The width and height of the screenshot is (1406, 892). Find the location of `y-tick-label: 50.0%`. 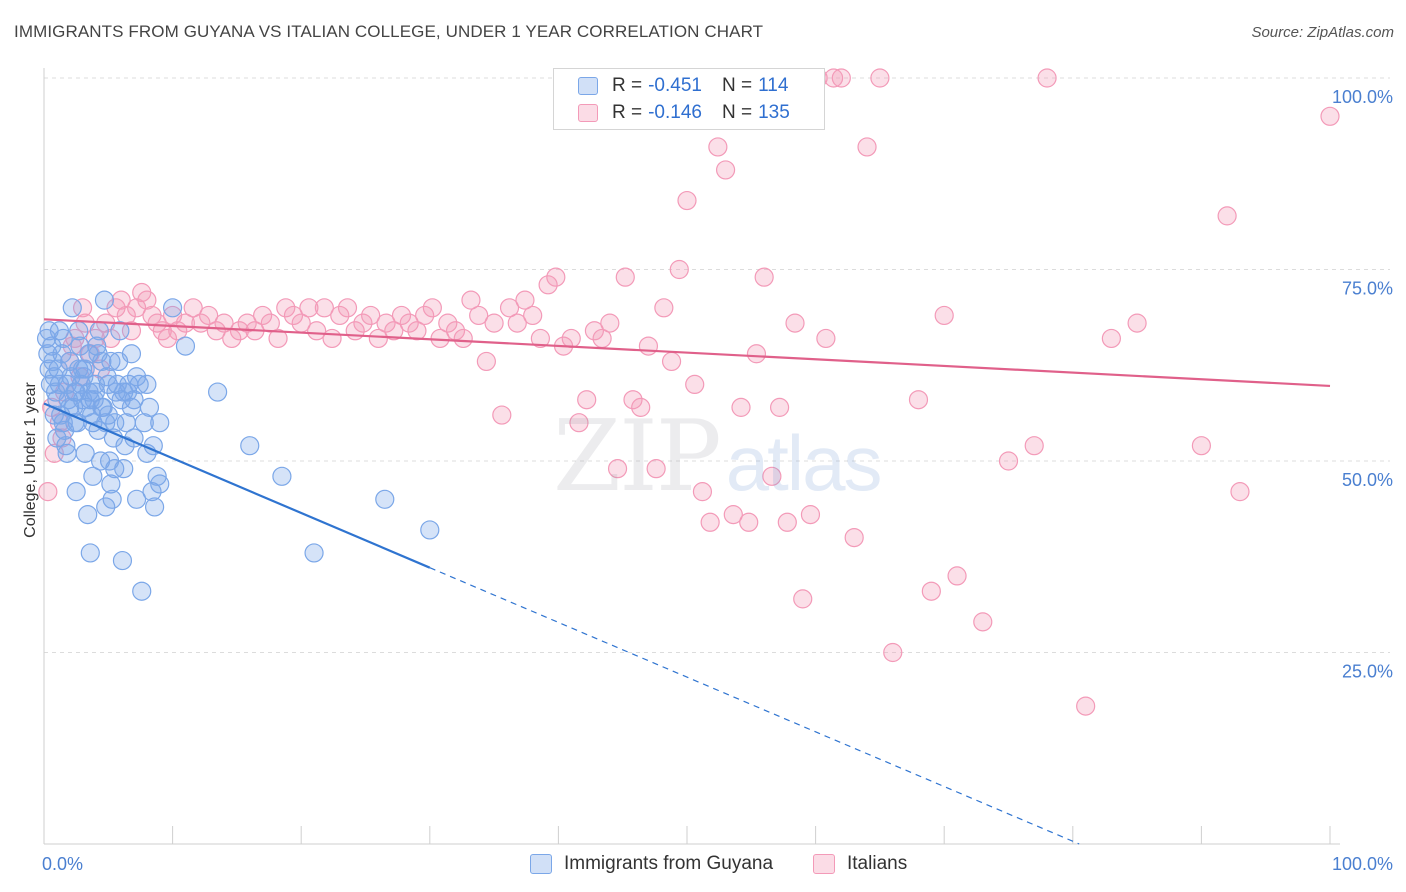

y-tick-label: 50.0% is located at coordinates (1367, 480).